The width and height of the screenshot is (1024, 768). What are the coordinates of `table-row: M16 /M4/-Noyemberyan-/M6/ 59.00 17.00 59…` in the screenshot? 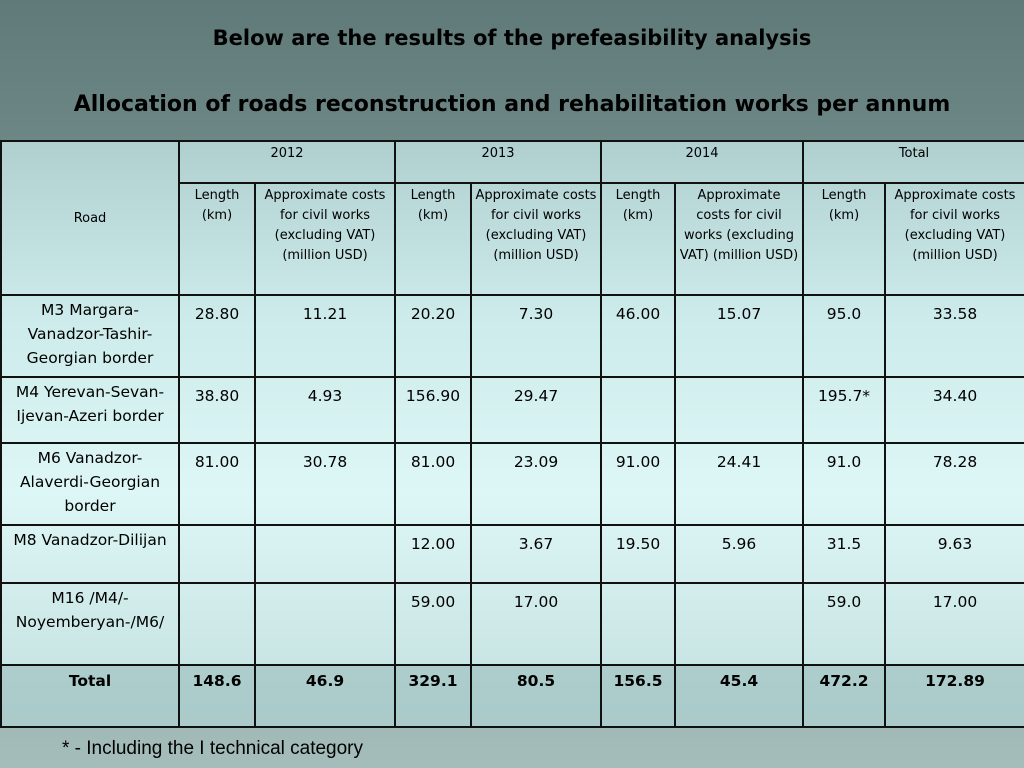 It's located at (512, 624).